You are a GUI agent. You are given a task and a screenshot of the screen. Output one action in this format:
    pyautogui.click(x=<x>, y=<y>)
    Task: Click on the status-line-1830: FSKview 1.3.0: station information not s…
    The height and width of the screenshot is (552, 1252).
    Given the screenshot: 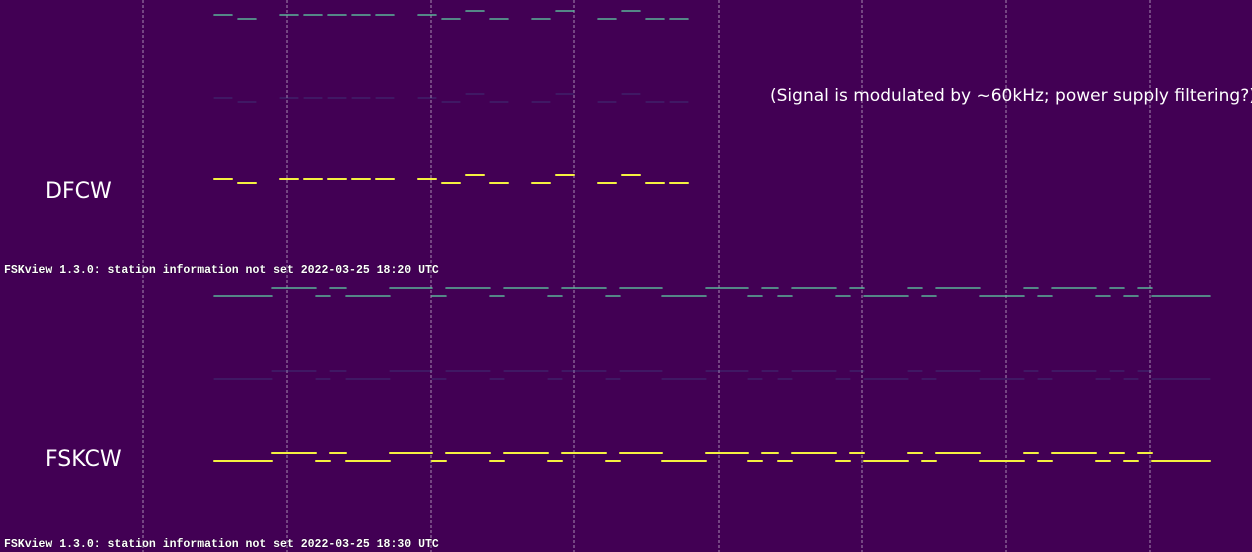 What is the action you would take?
    pyautogui.click(x=221, y=544)
    